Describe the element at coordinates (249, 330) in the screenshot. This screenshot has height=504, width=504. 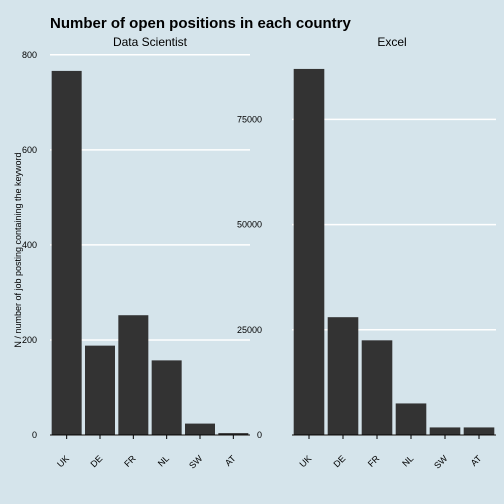
I see `y-tick-label: 25000` at that location.